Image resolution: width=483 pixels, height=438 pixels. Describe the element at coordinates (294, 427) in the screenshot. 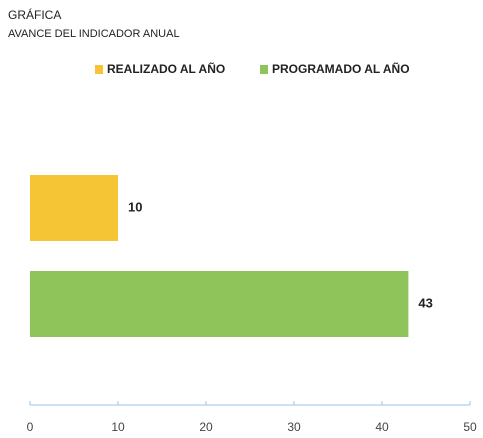

I see `x-tick-label: 30` at that location.